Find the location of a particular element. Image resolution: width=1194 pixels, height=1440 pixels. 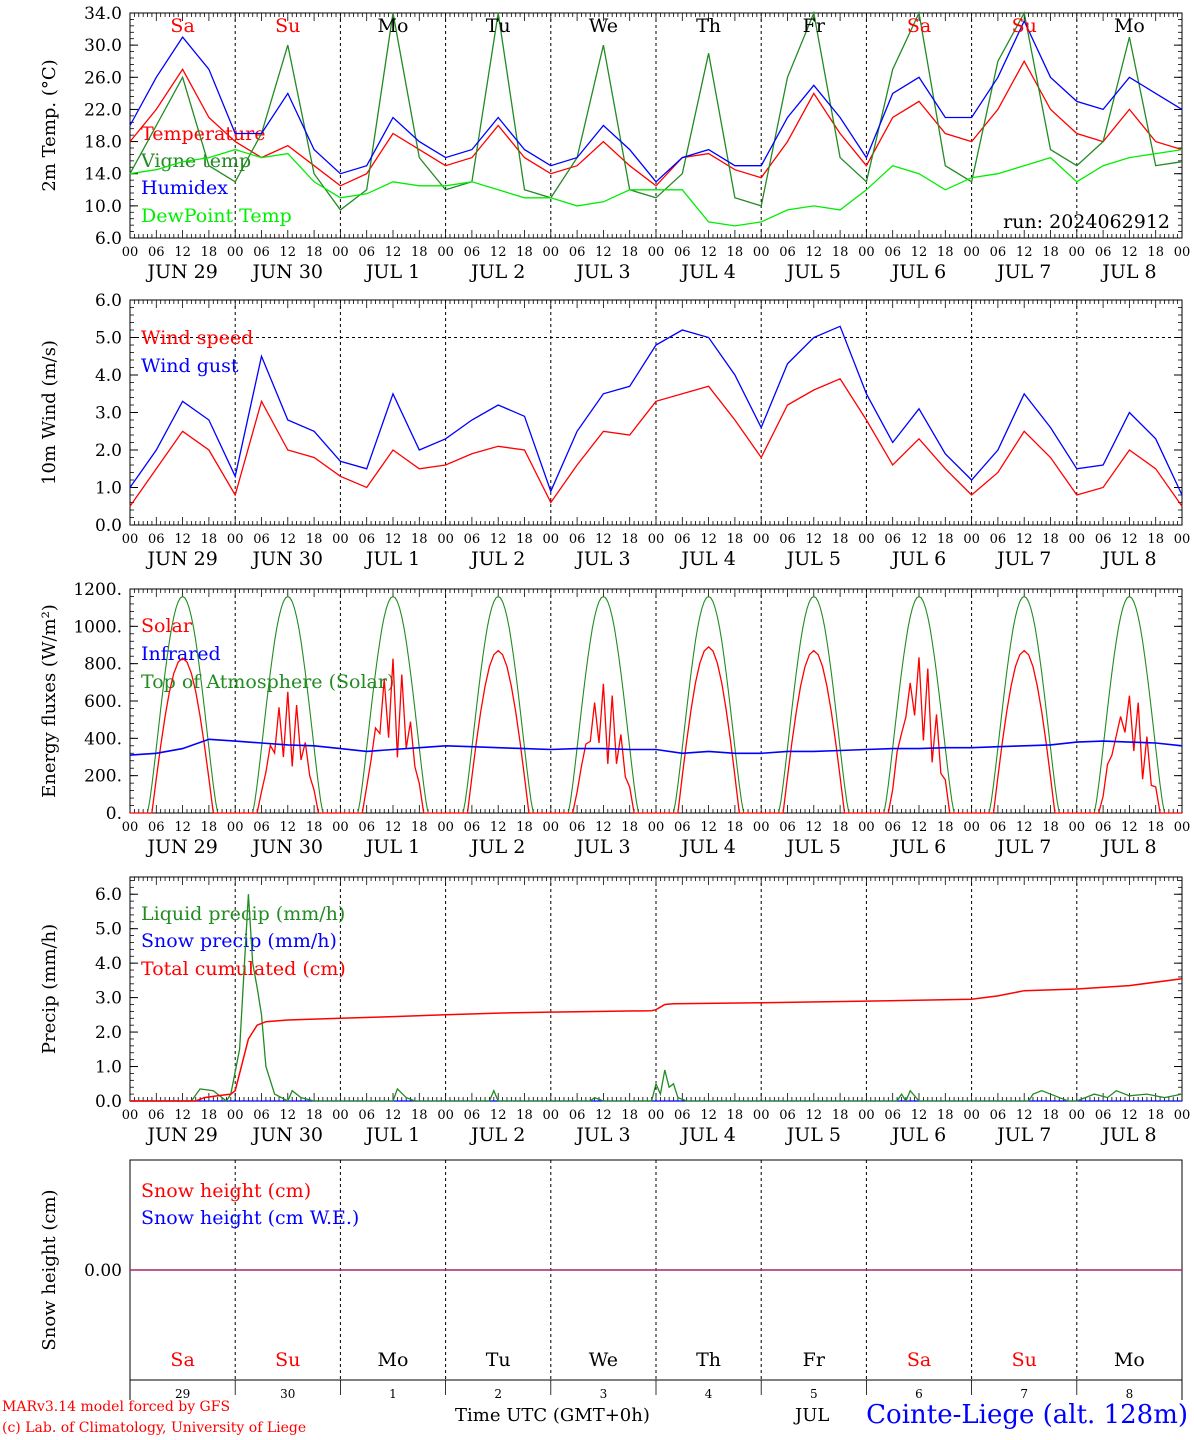

y-tick-label: 800. is located at coordinates (103, 665).